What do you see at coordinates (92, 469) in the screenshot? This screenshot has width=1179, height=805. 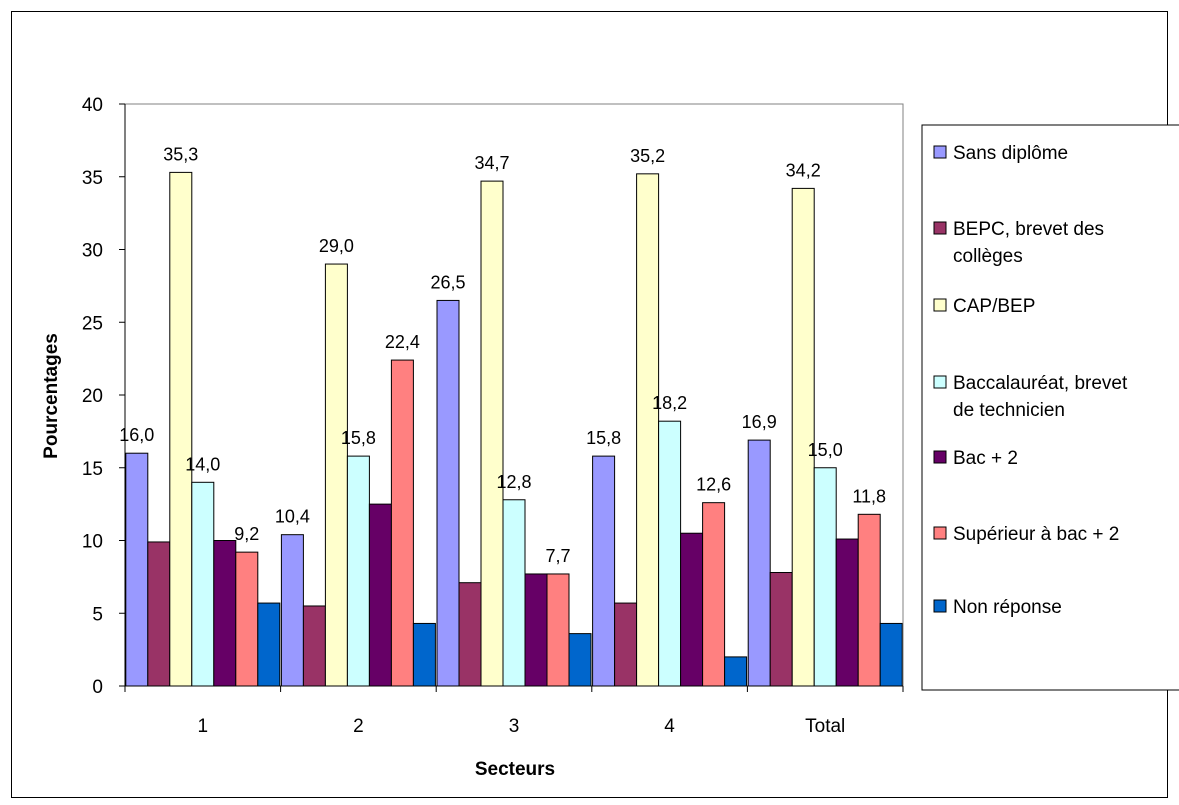 I see `y-tick-label: 15` at bounding box center [92, 469].